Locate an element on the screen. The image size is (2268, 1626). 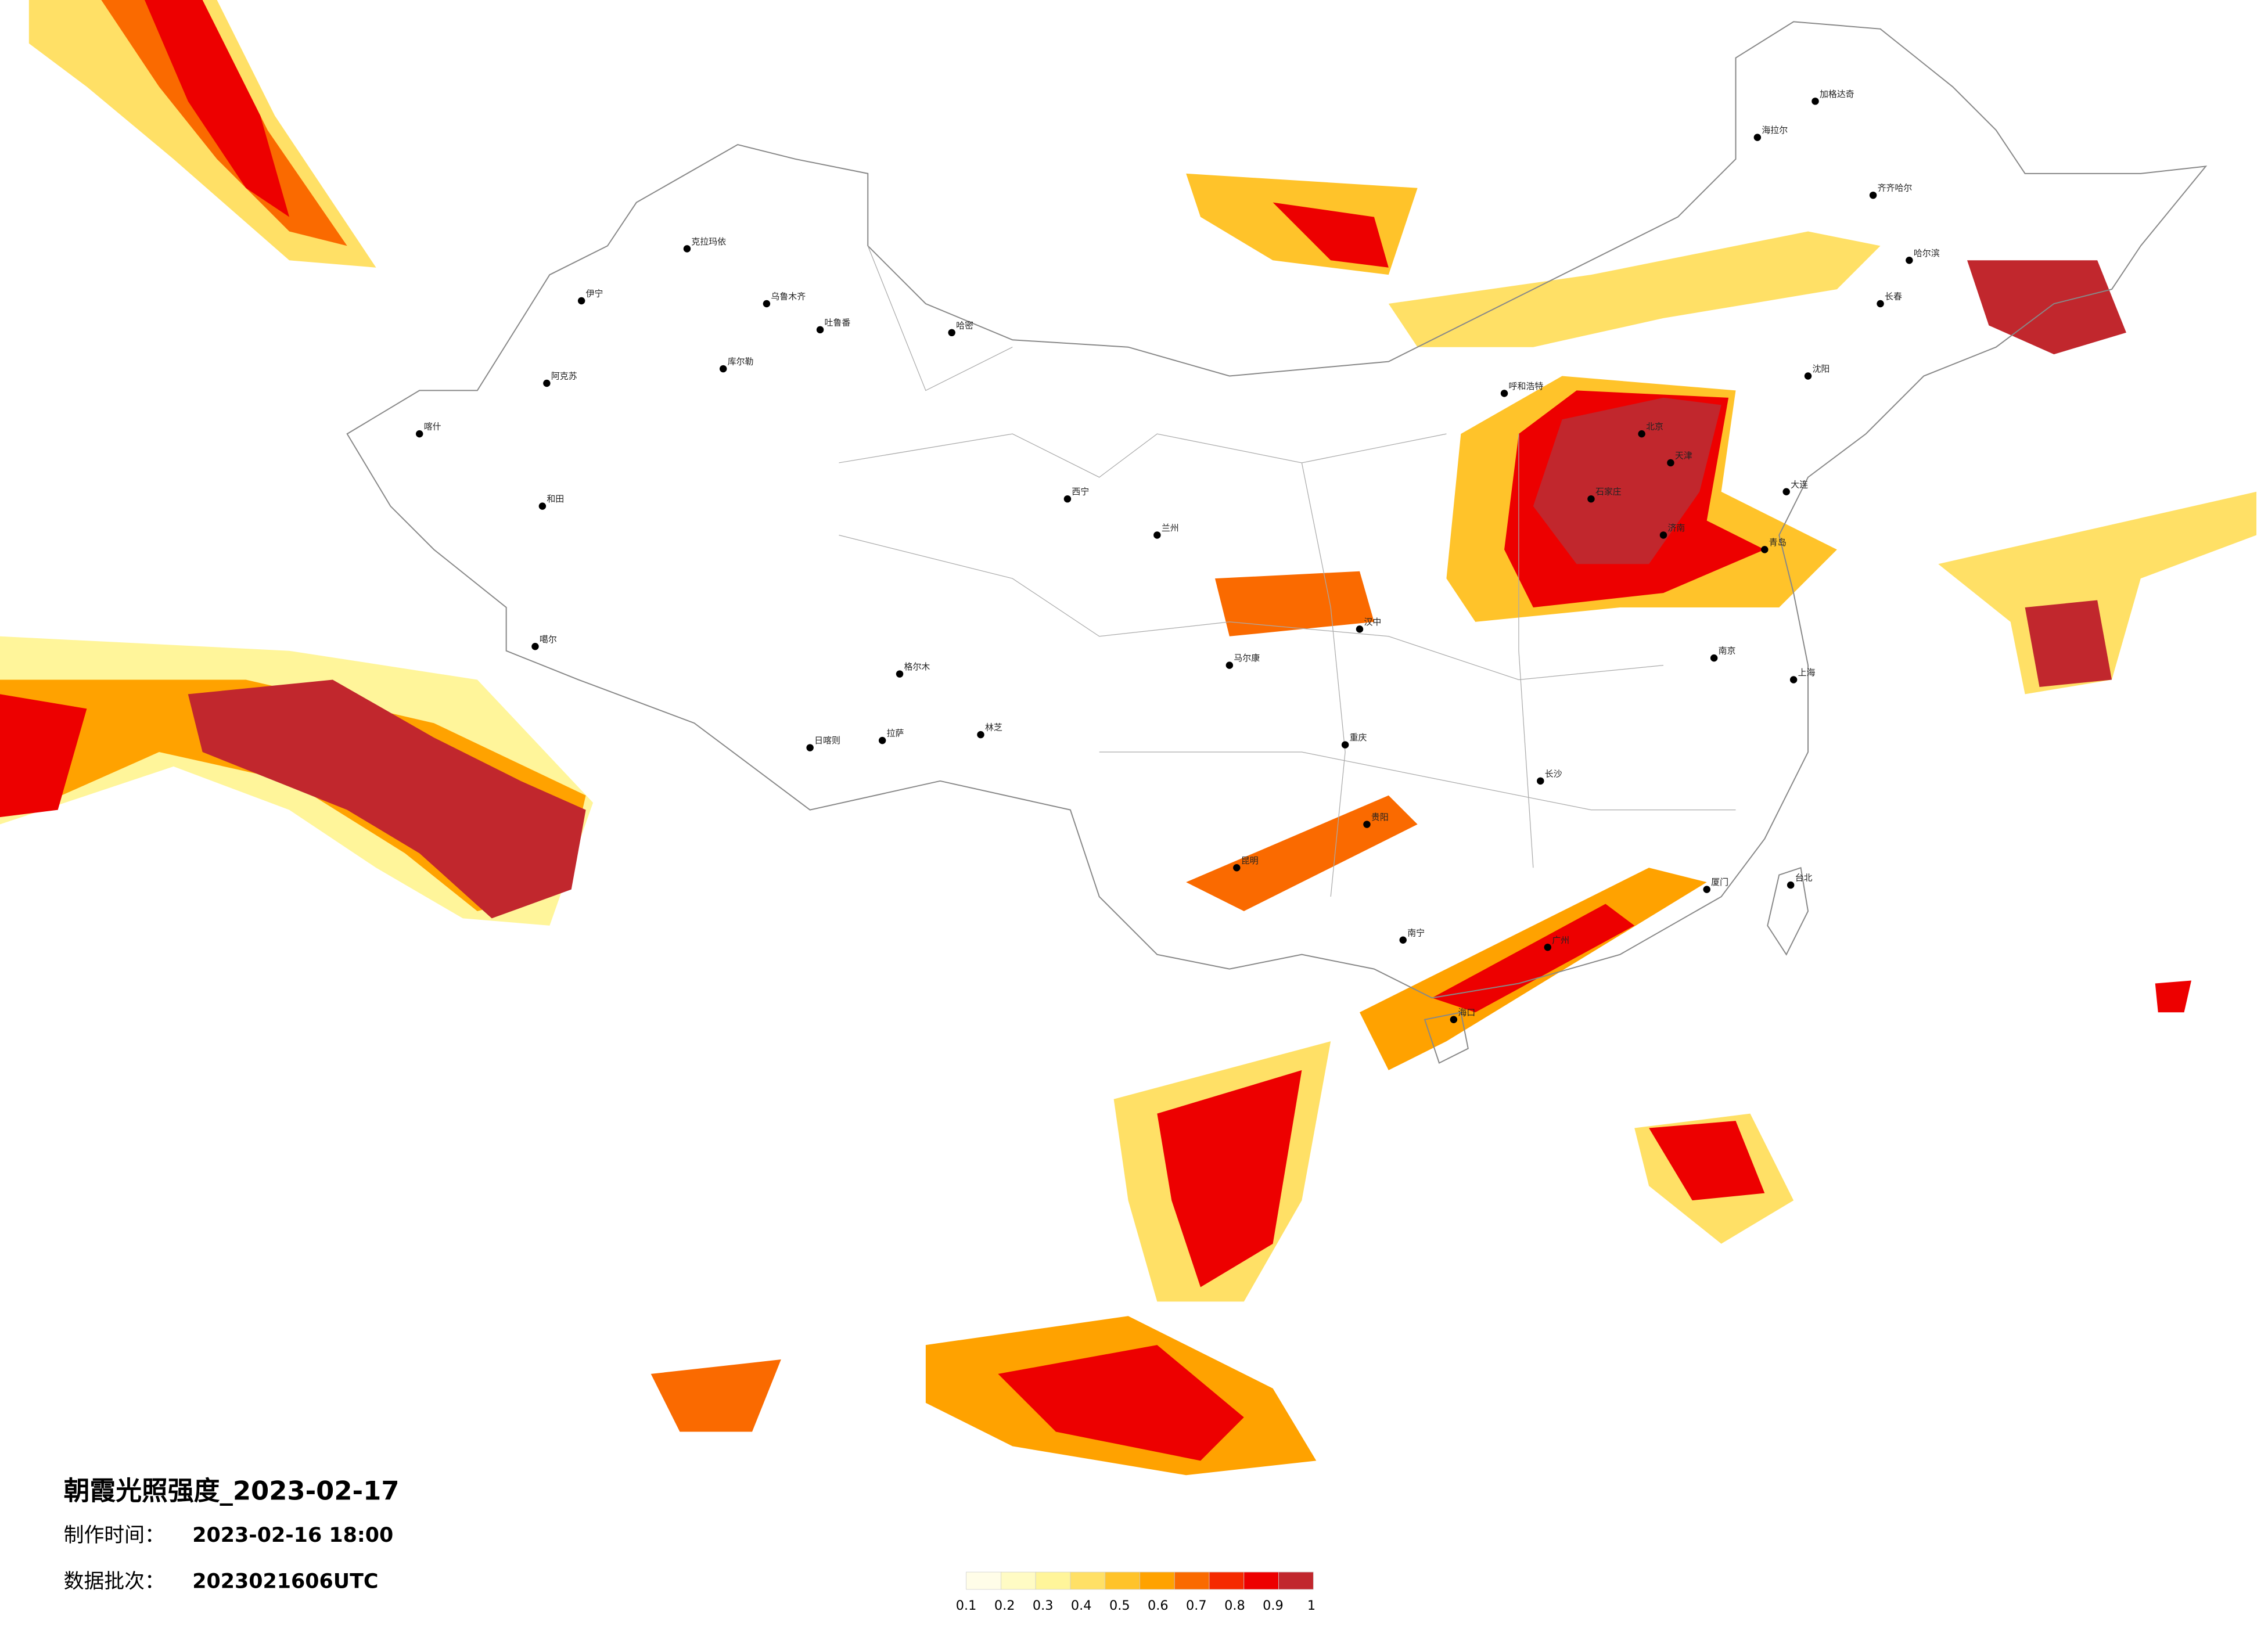
city-label: 沈阳 is located at coordinates (1821, 369).